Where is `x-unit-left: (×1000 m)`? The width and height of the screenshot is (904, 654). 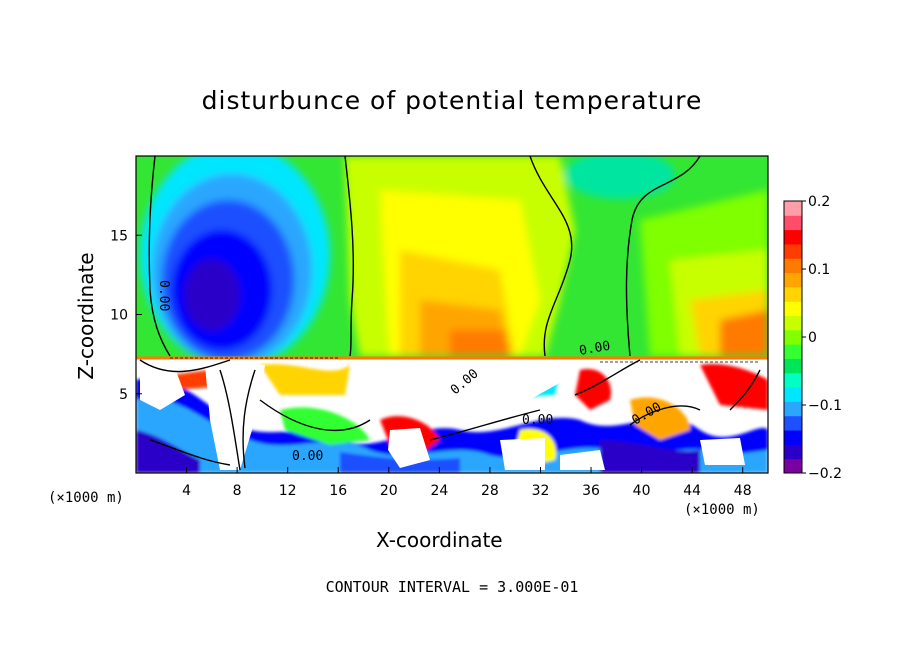 x-unit-left: (×1000 m) is located at coordinates (86, 498).